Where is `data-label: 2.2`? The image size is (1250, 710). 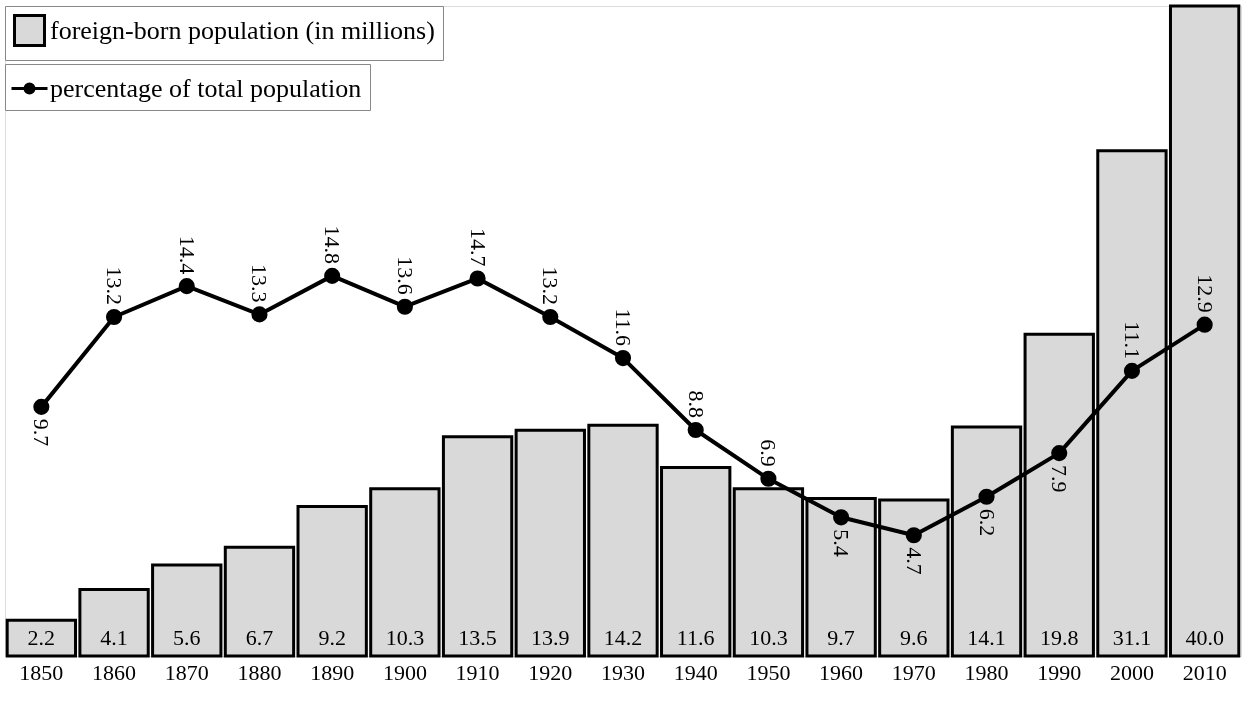 data-label: 2.2 is located at coordinates (41, 637).